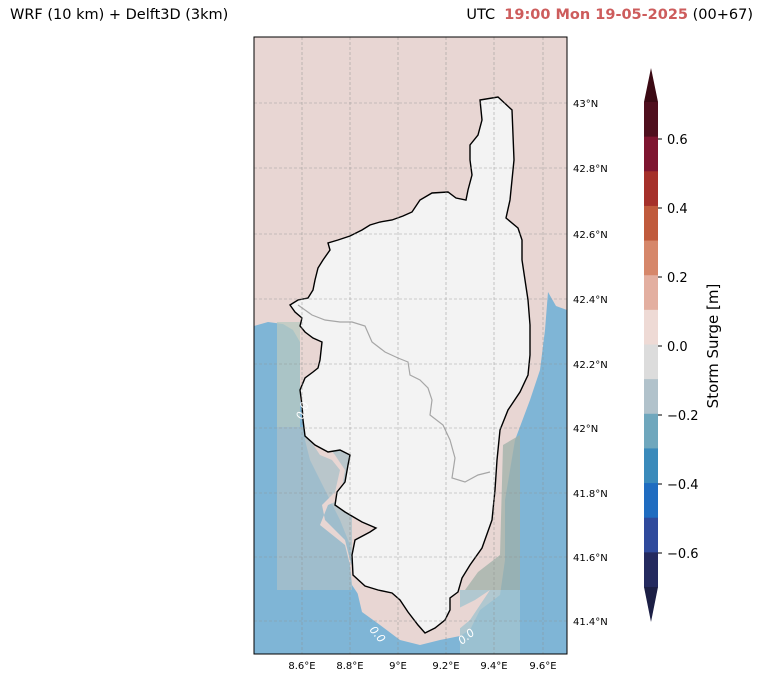  I want to click on valid-datetime: 19:00 Mon 19-05-2025, so click(596, 15).